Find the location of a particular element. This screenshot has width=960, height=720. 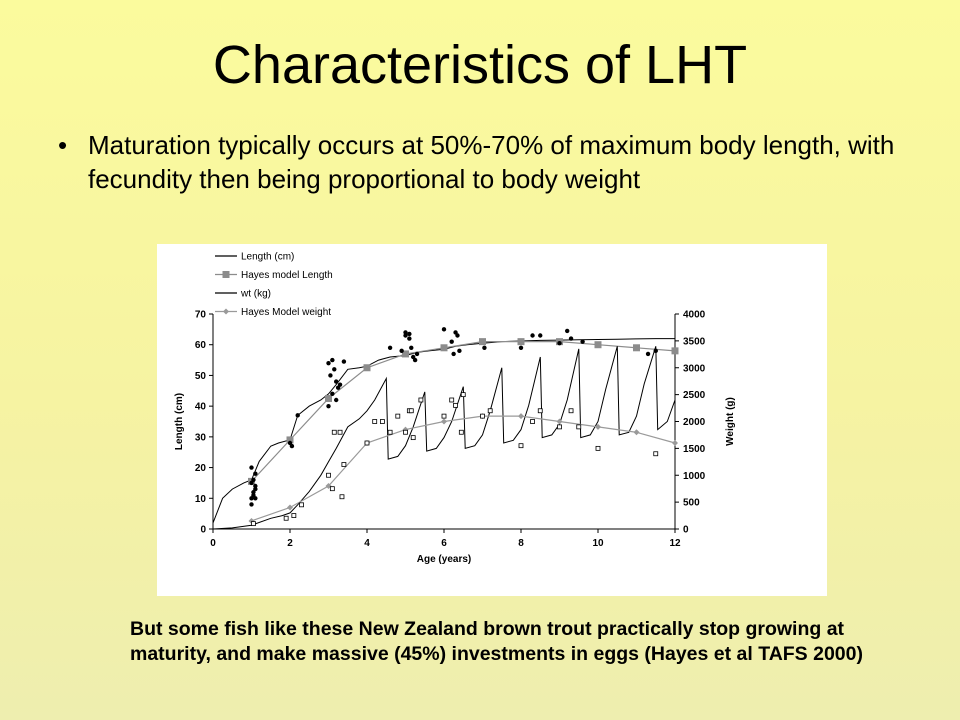

length-cm--line is located at coordinates (443, 431).